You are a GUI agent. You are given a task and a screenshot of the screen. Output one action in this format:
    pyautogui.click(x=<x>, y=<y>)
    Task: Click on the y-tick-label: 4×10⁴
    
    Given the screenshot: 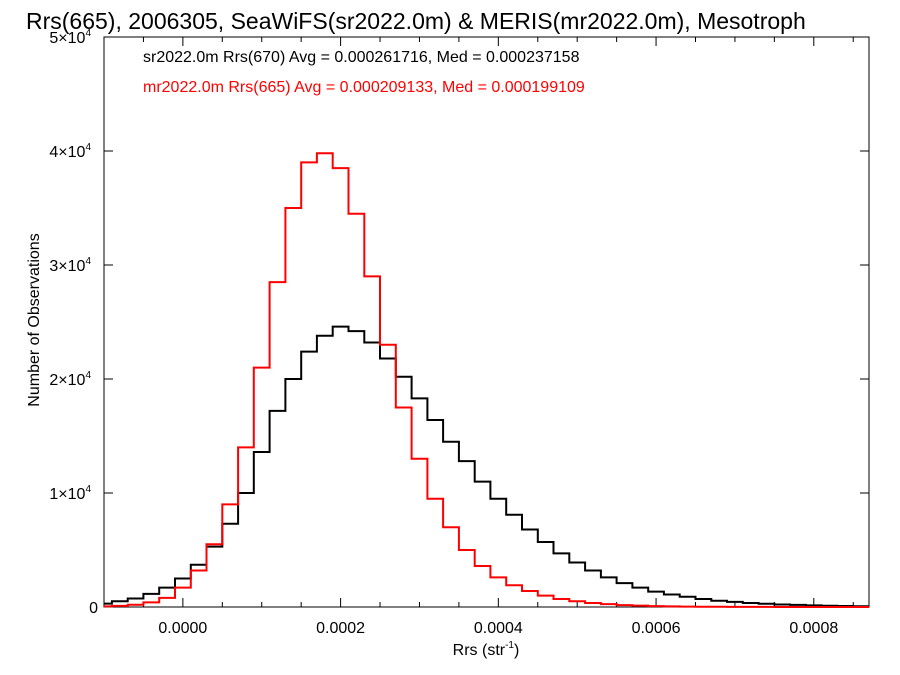 What is the action you would take?
    pyautogui.click(x=70, y=151)
    